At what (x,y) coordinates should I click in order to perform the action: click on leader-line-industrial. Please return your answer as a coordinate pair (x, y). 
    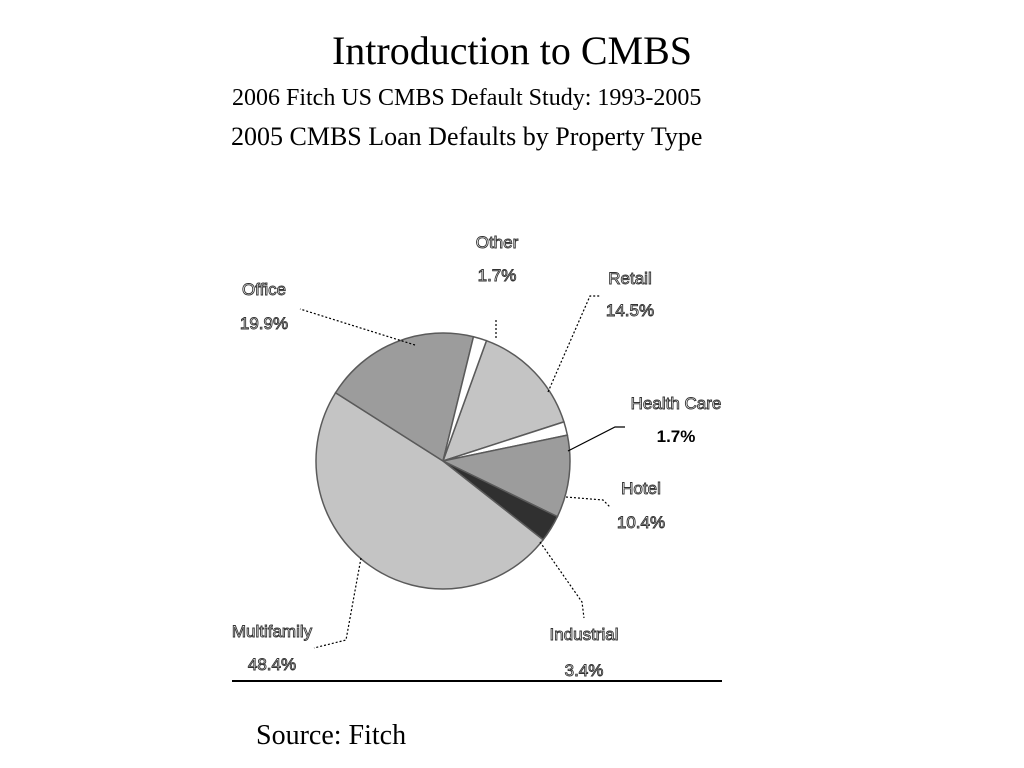
    Looking at the image, I should click on (562, 580).